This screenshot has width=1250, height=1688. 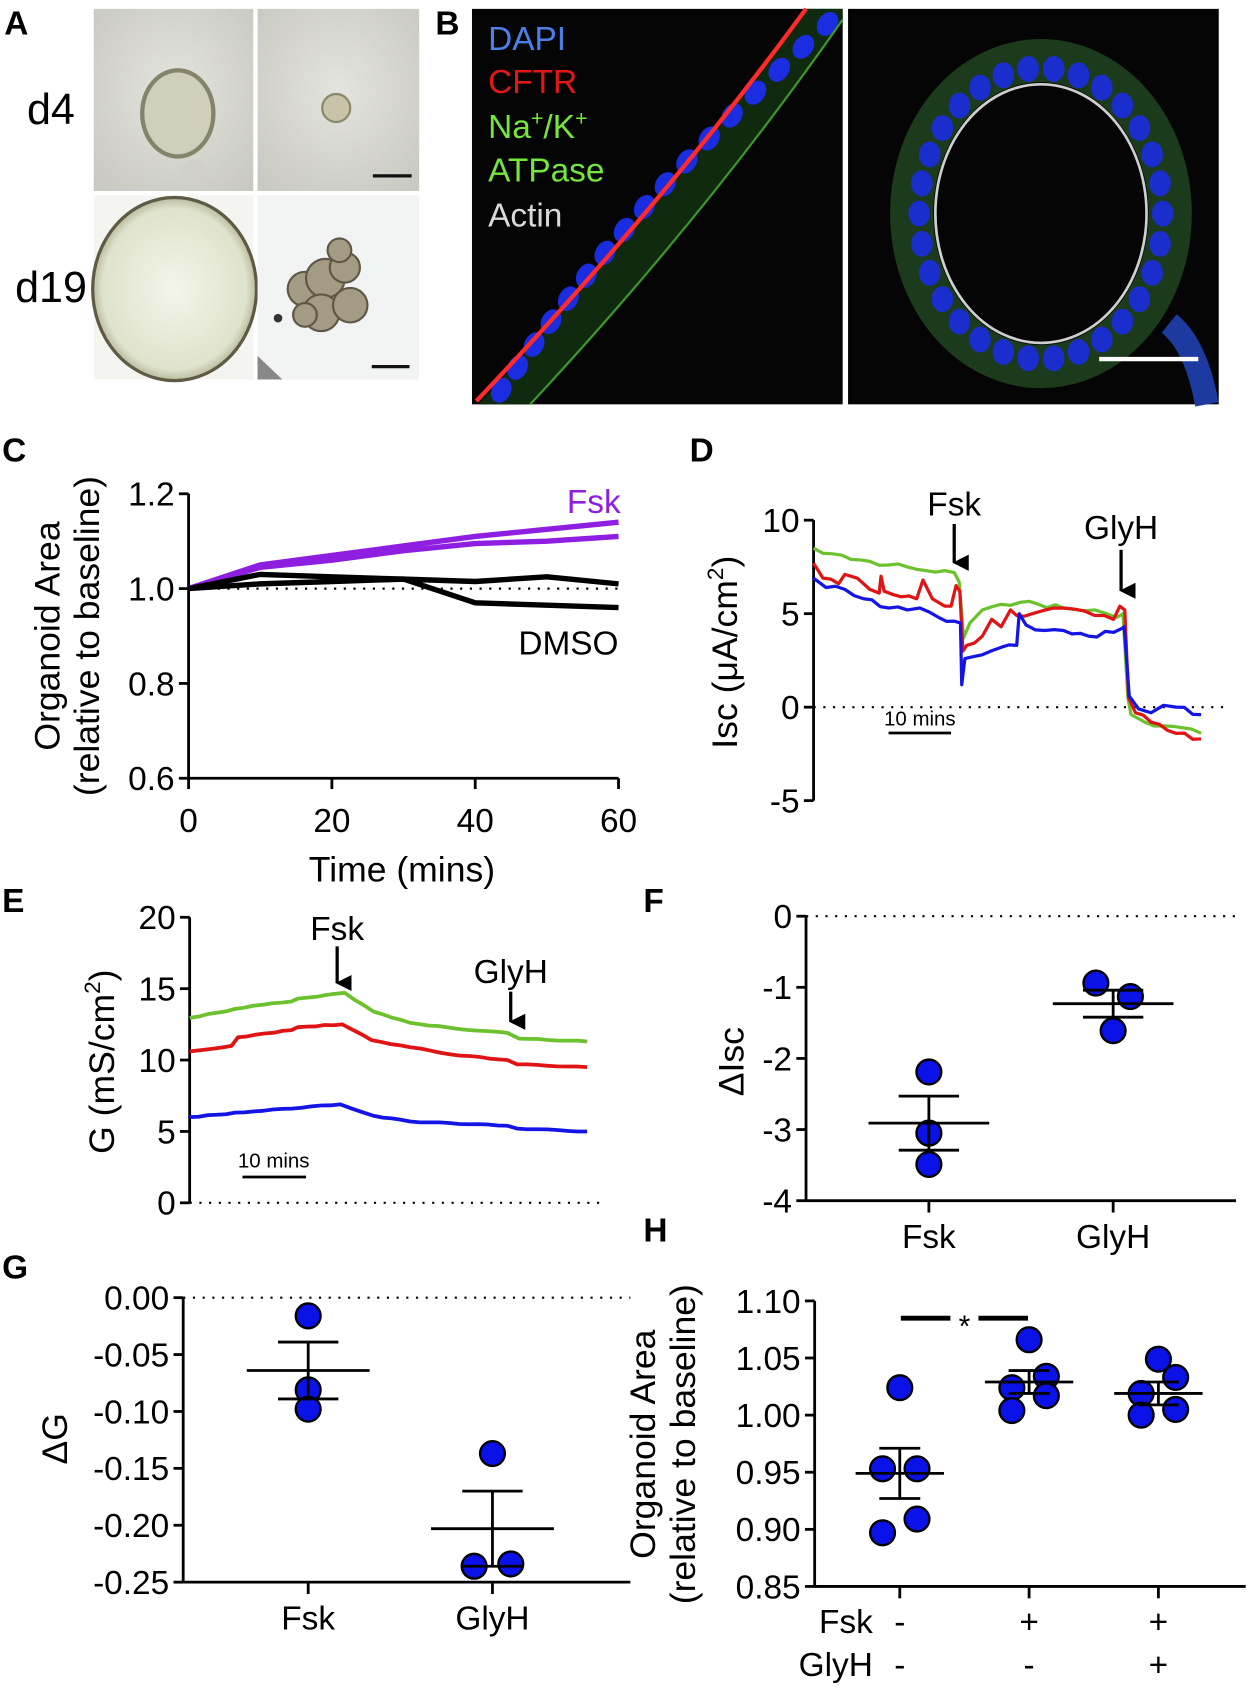 What do you see at coordinates (157, 990) in the screenshot?
I see `y-tick-label: 15` at bounding box center [157, 990].